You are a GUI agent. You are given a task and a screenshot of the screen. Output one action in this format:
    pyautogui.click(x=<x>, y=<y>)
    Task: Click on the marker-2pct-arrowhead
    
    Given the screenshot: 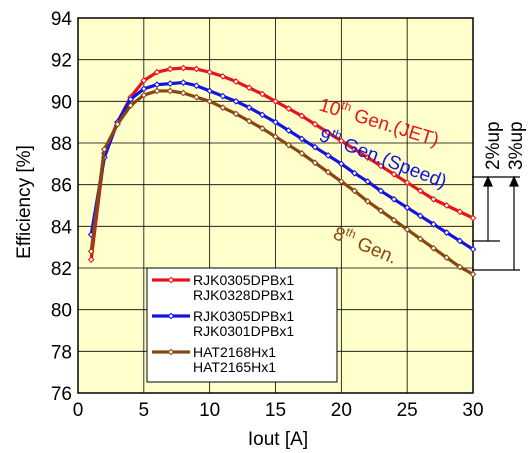 What is the action you would take?
    pyautogui.click(x=488, y=181)
    